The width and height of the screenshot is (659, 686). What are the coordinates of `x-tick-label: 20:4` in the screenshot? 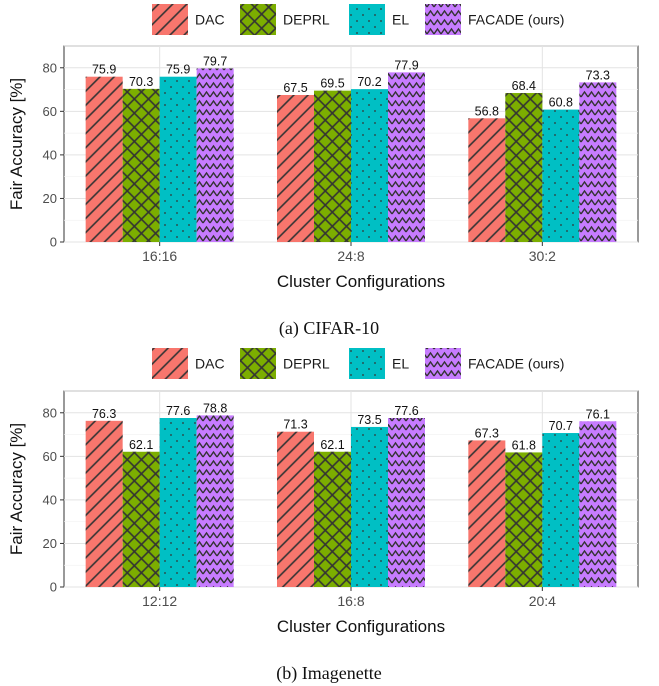 It's located at (542, 601).